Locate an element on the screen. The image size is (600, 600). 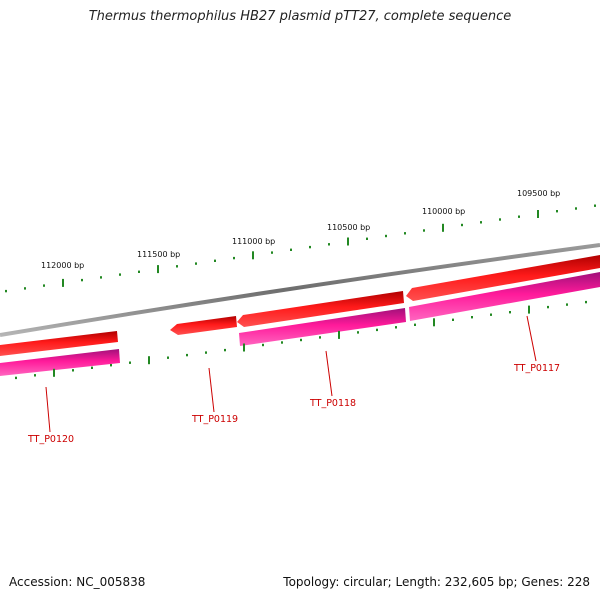
scale-label-111000: 111000 bp is located at coordinates (253, 241).